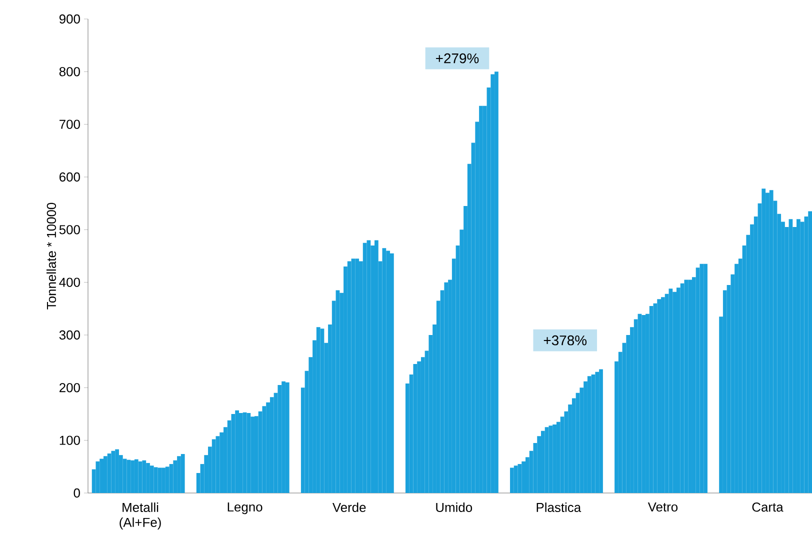 Image resolution: width=812 pixels, height=560 pixels. Describe the element at coordinates (245, 508) in the screenshot. I see `x-tick-label: Legno` at that location.